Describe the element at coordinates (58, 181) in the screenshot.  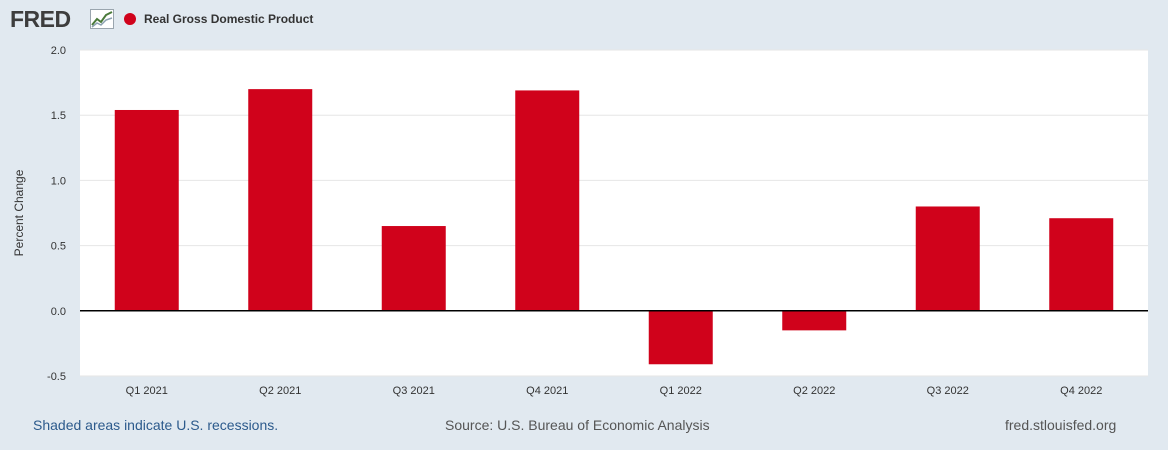
I see `y-tick-label: 1.0` at that location.